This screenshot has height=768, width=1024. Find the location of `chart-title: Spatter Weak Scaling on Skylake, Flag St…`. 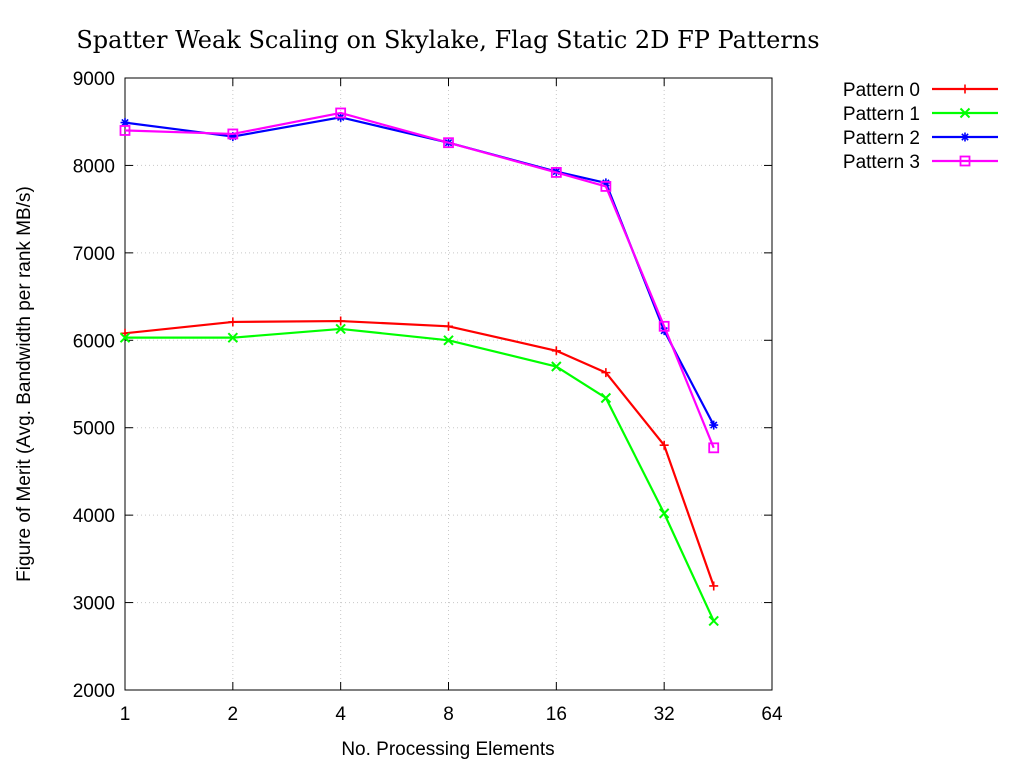

chart-title: Spatter Weak Scaling on Skylake, Flag St… is located at coordinates (447, 40).